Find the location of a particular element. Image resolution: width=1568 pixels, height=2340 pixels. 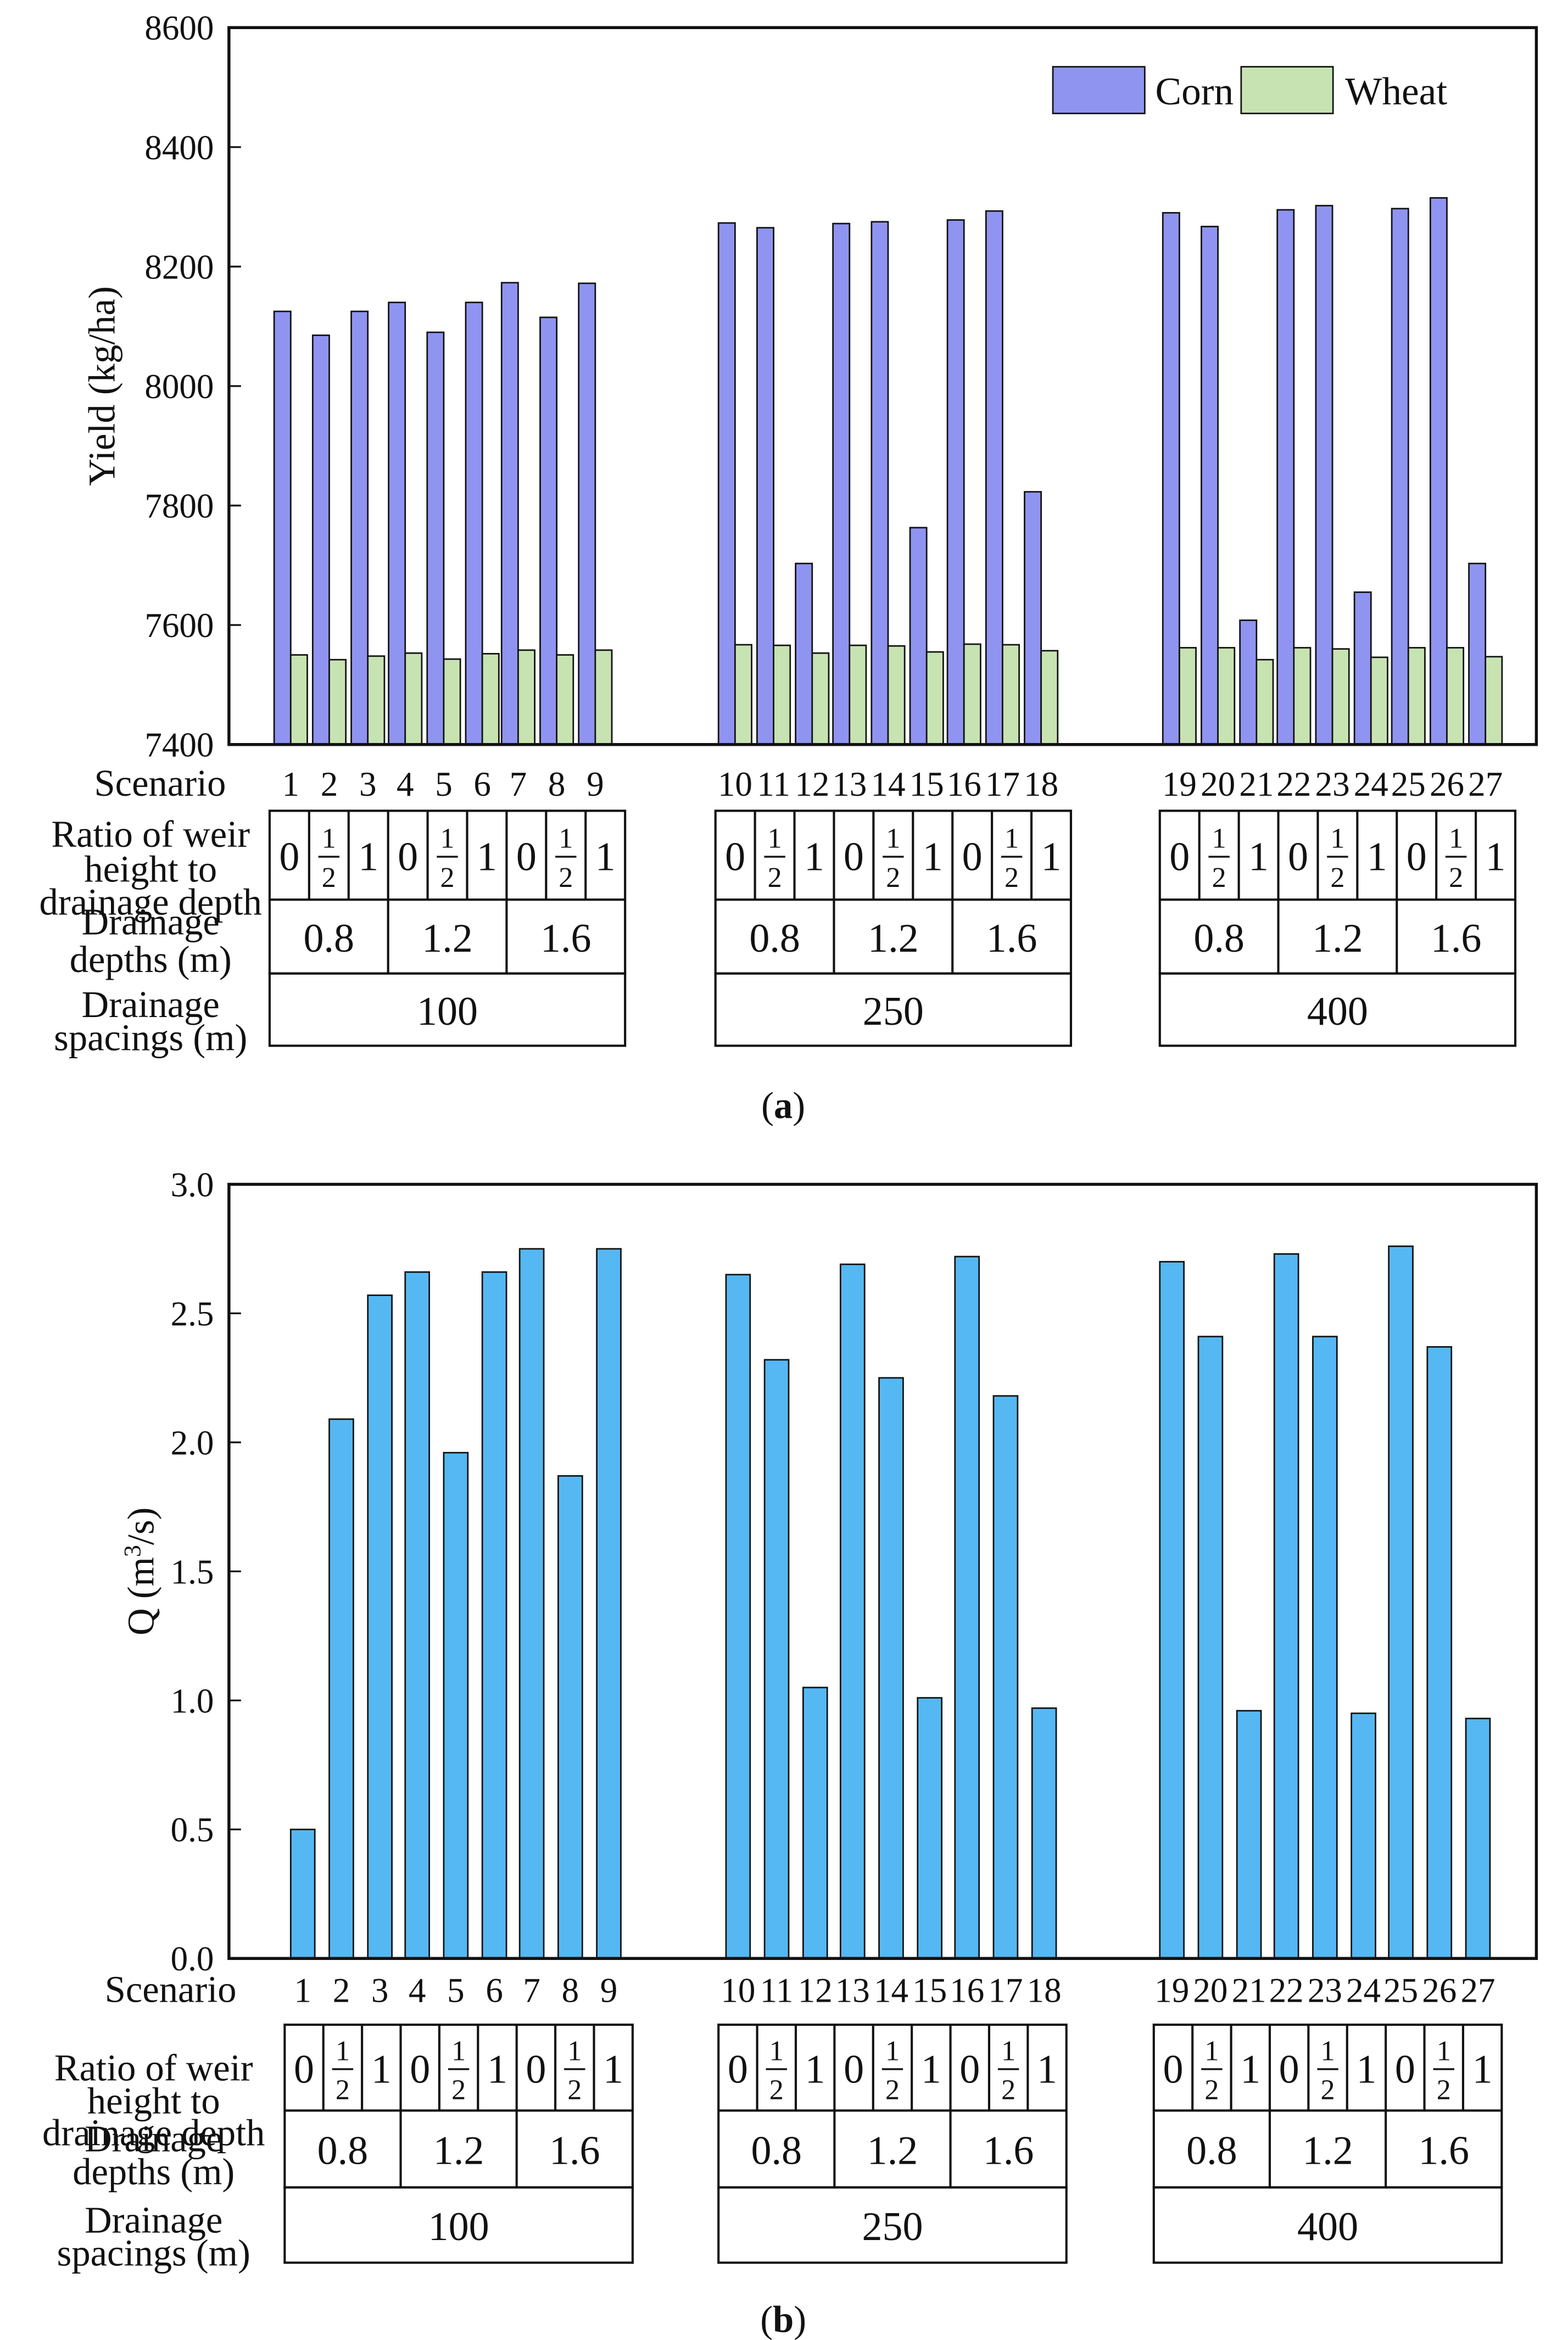

depth-value: 1.6 is located at coordinates (566, 939).